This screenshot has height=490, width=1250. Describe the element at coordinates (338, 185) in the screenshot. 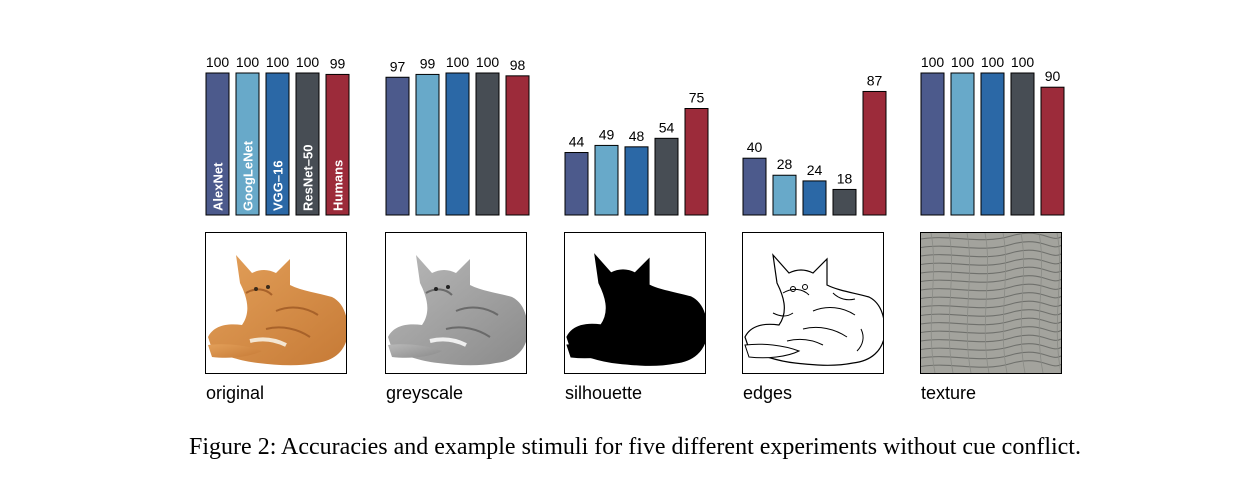

I see `model-label-4: Humans` at that location.